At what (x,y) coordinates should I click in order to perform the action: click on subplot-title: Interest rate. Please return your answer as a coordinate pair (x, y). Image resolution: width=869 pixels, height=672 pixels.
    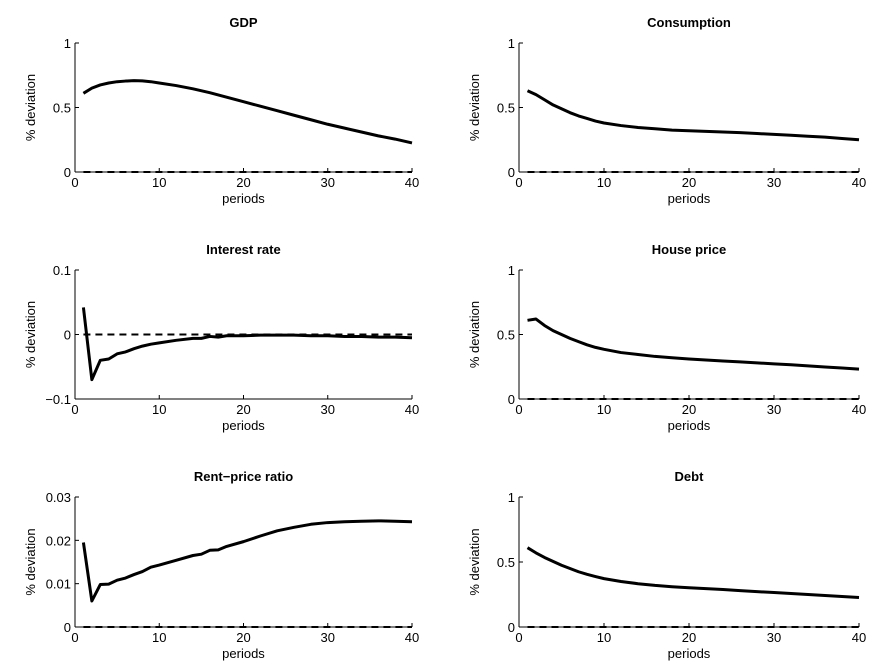
    Looking at the image, I should click on (243, 249).